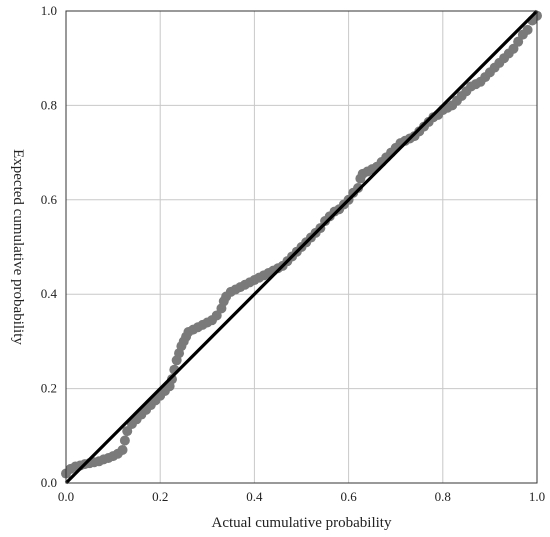 The height and width of the screenshot is (537, 550). I want to click on x-tick-label: 0.6, so click(348, 496).